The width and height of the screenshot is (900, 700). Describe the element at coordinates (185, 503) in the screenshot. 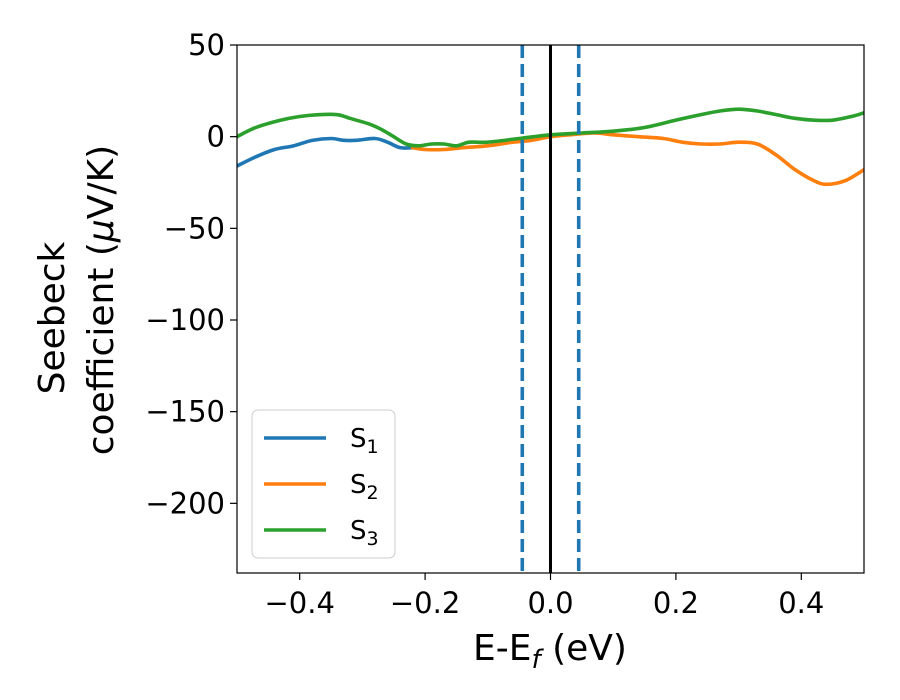

I see `y-tick-label: −200` at that location.